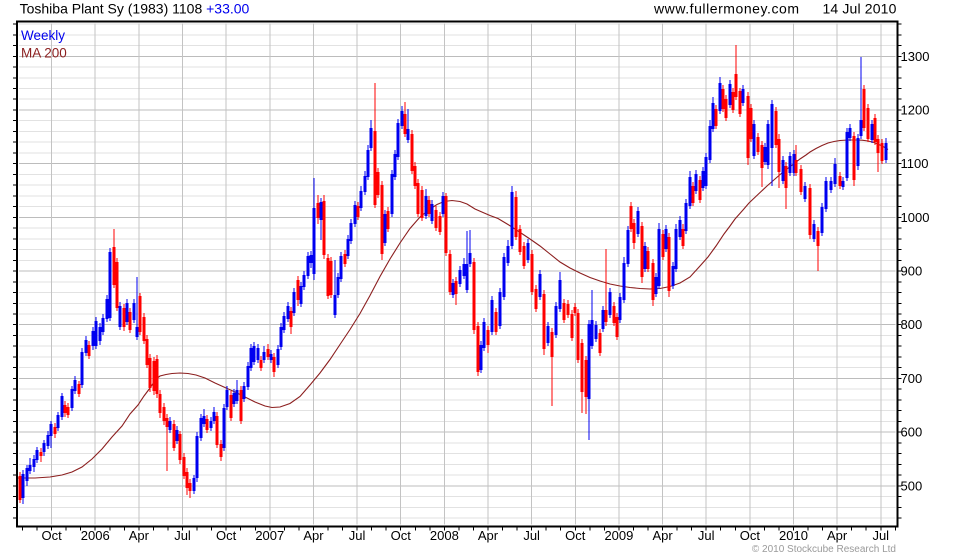  What do you see at coordinates (43, 35) in the screenshot?
I see `svg-text: Weekly` at bounding box center [43, 35].